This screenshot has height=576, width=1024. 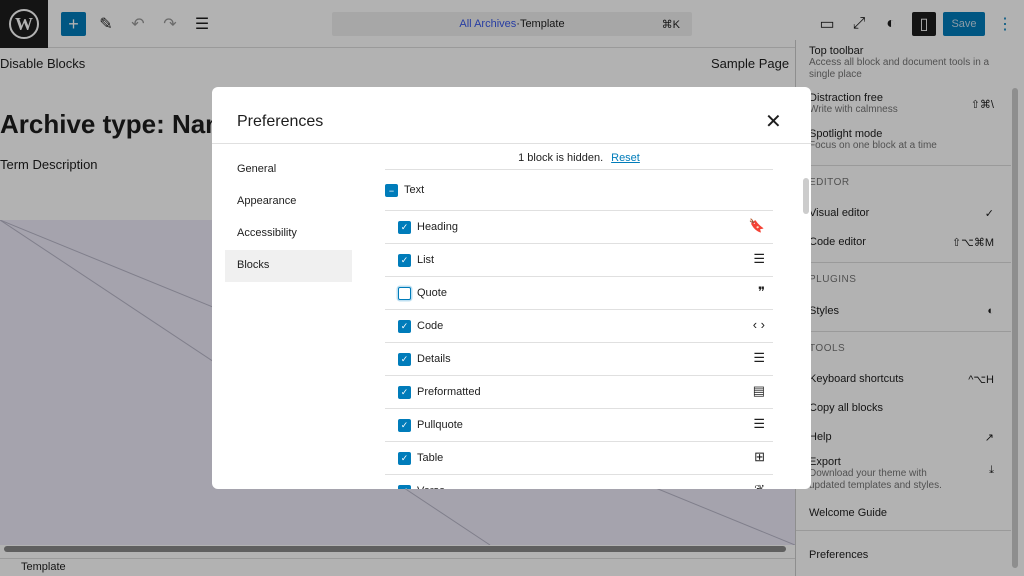 I want to click on quote-icon: ❞, so click(x=761, y=291).